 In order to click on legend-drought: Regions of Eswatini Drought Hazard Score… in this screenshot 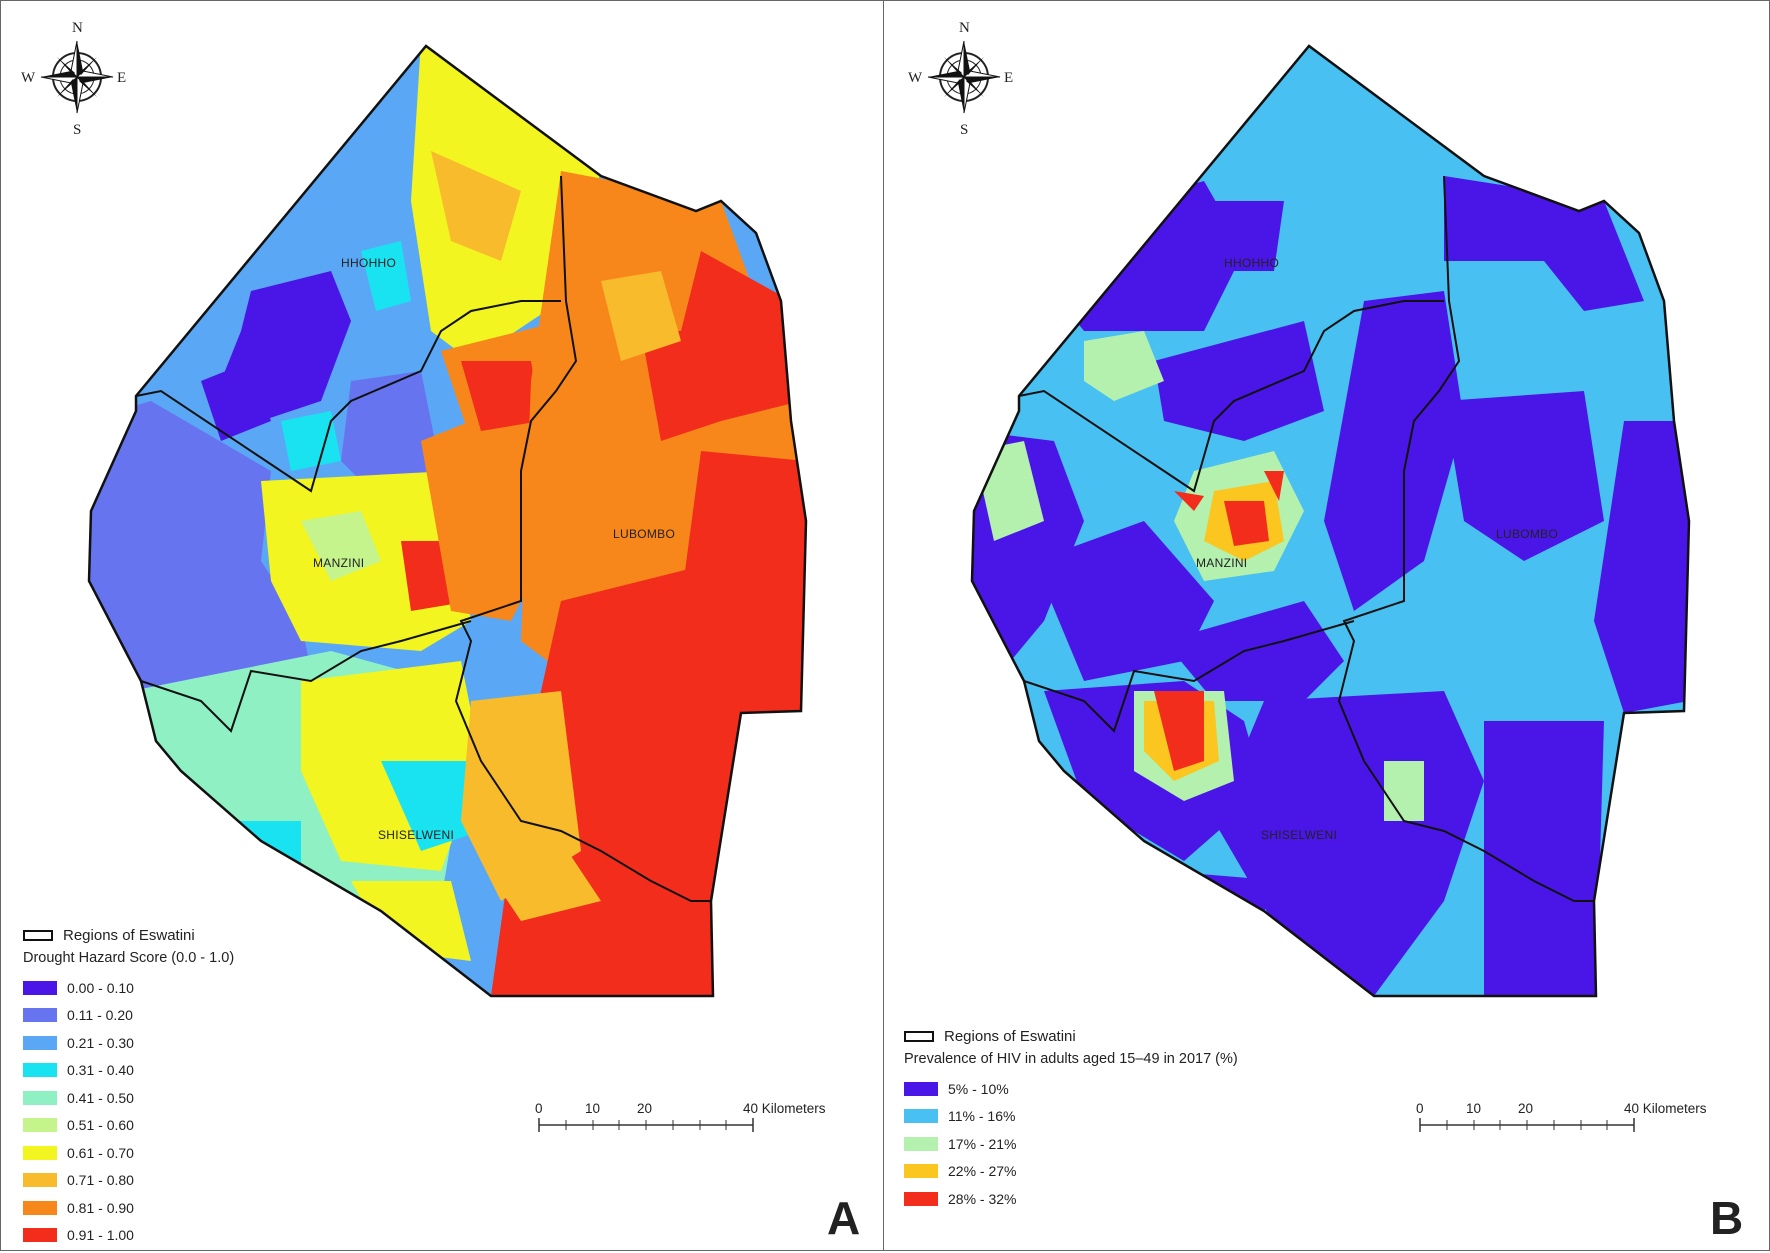, I will do `click(128, 1088)`.